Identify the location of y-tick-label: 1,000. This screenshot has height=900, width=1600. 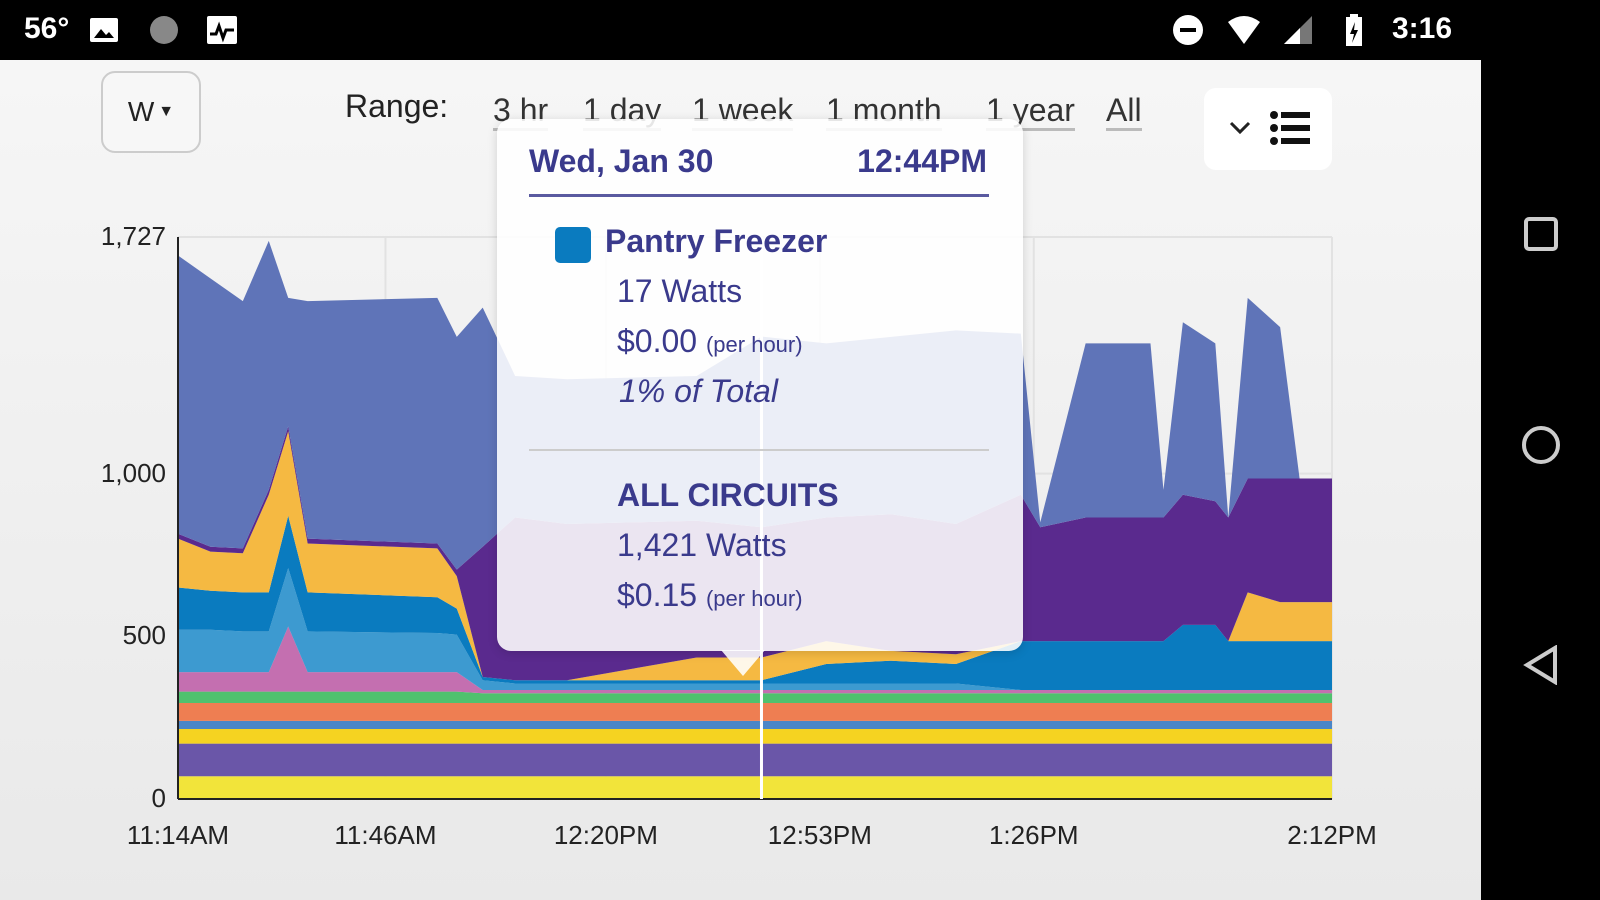
(133, 472).